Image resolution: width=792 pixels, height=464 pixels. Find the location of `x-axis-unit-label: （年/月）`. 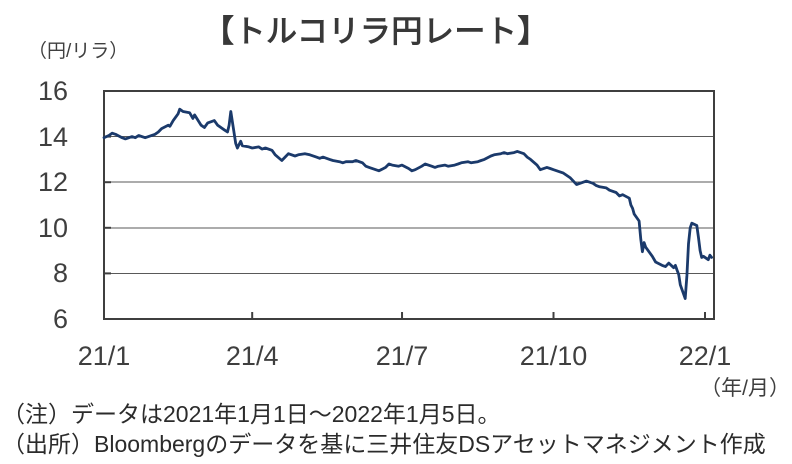

x-axis-unit-label: （年/月） is located at coordinates (745, 388).